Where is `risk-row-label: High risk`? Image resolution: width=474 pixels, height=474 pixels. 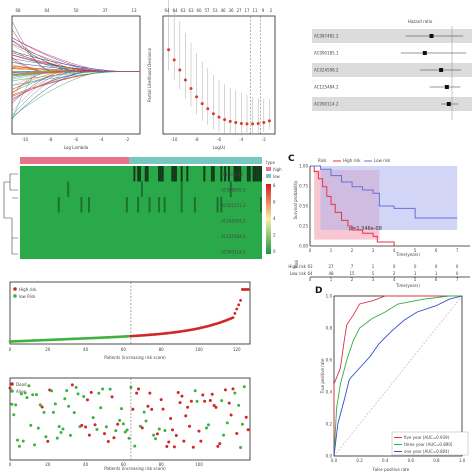 risk-row-label: High risk is located at coordinates (297, 266).